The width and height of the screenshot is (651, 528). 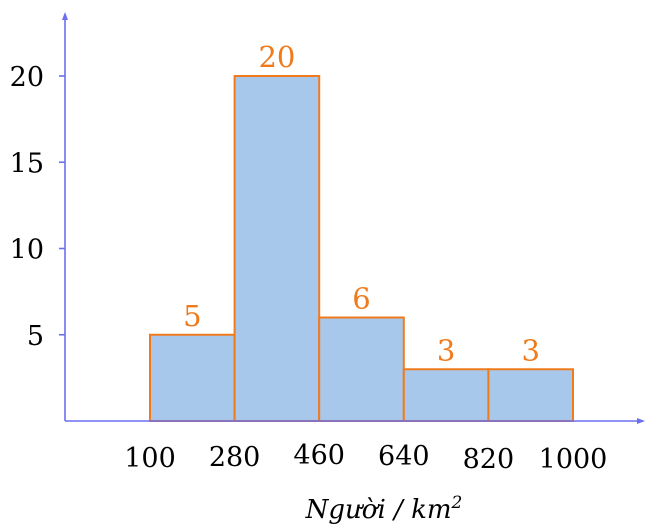 I want to click on x-tick-label-460: 460, so click(x=319, y=455).